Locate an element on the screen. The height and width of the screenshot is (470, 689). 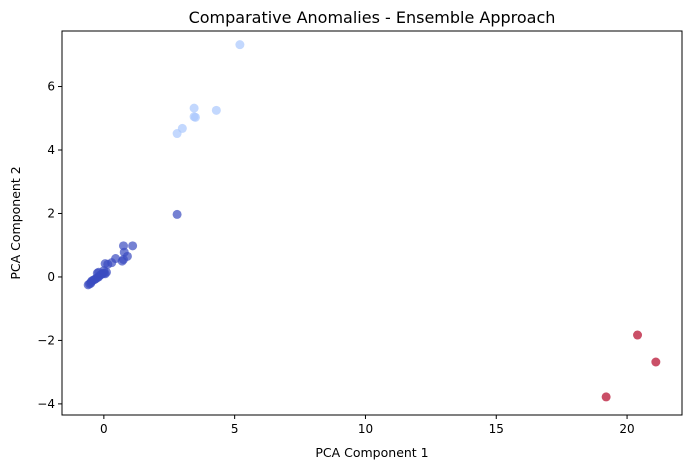
x-axis-ticks: 0 5 10 15 20 is located at coordinates (367, 425).